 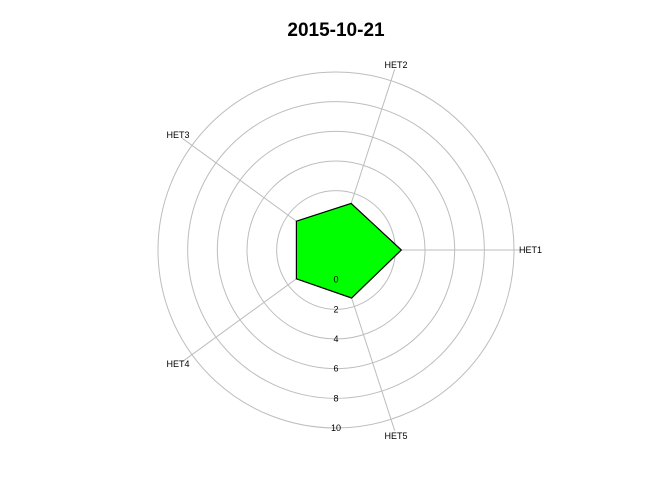 I want to click on tick-label: 2, so click(x=335, y=309).